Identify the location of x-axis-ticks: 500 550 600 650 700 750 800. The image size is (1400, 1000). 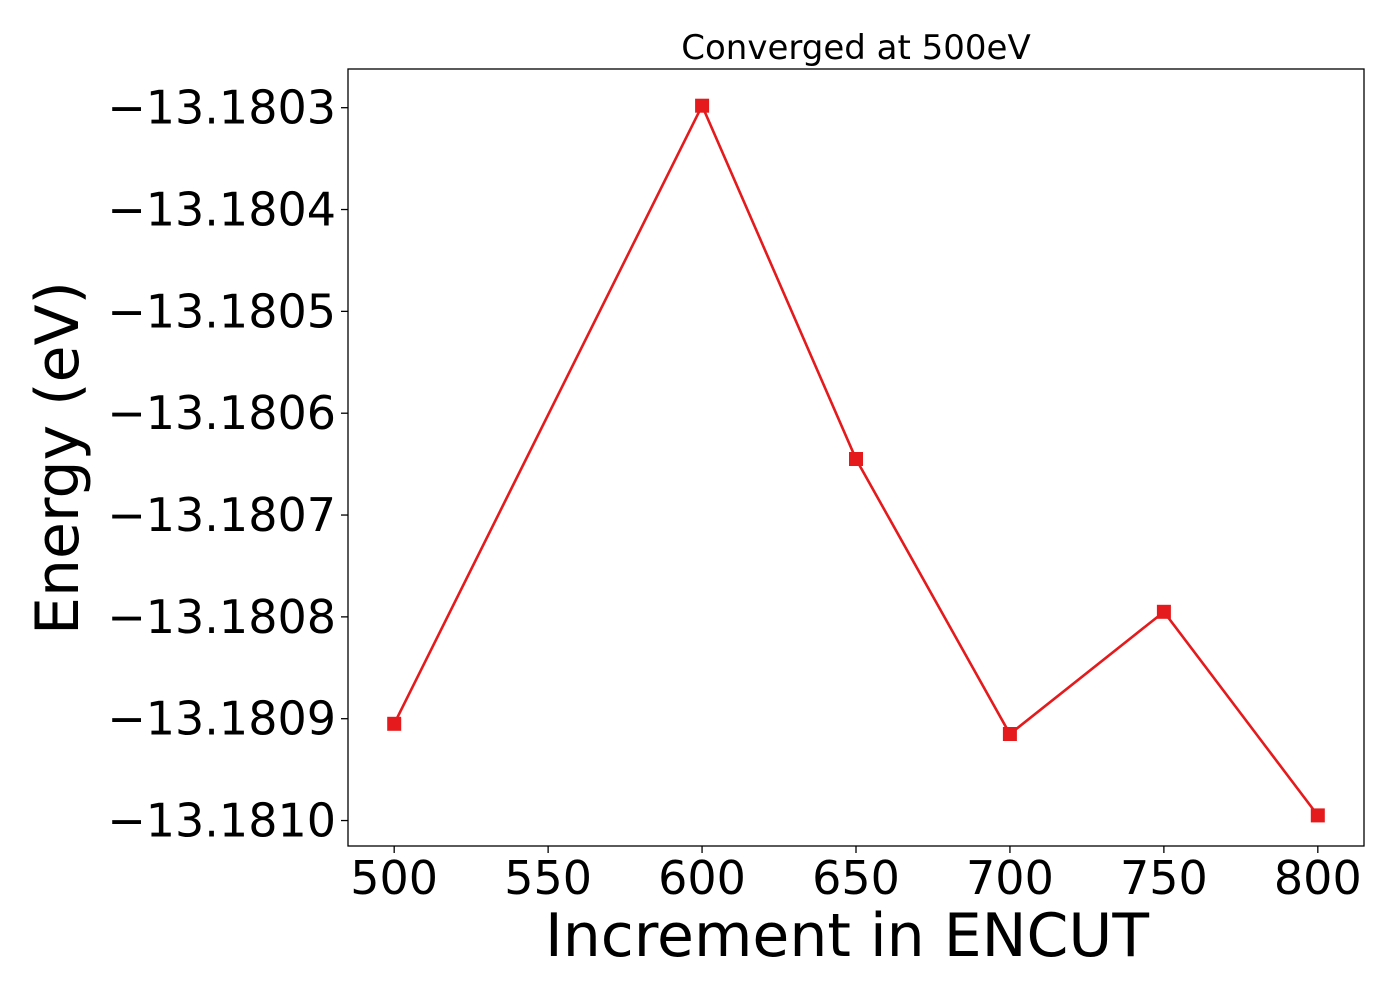
(856, 875).